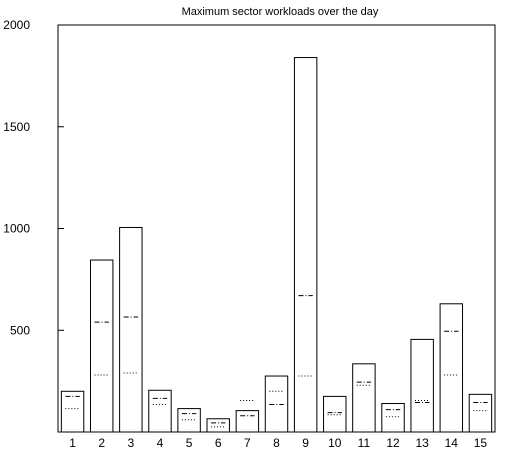 This screenshot has height=450, width=505. I want to click on x-tick-label: 1, so click(72, 443).